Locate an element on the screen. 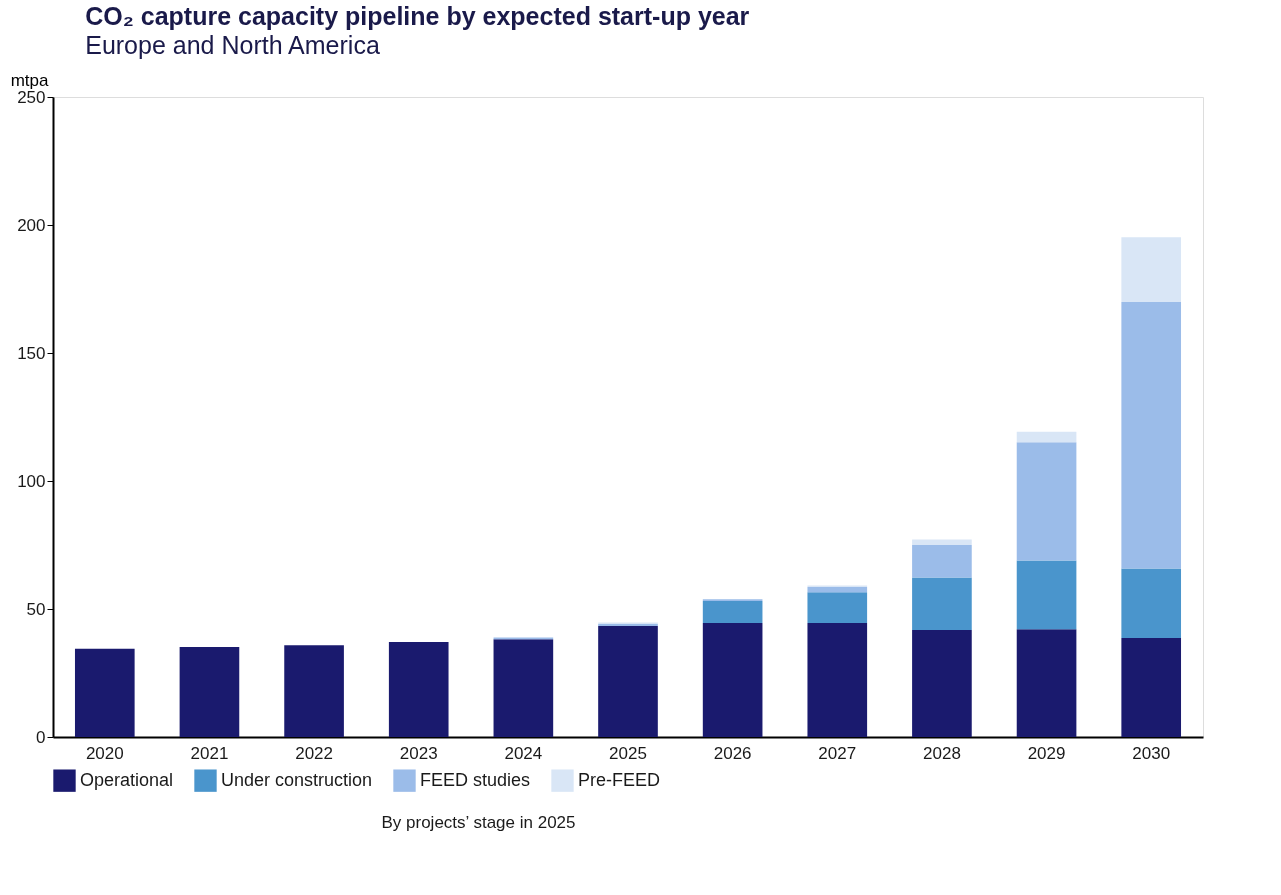 The height and width of the screenshot is (895, 1281). chart-subtitle: Europe and North America is located at coordinates (232, 45).